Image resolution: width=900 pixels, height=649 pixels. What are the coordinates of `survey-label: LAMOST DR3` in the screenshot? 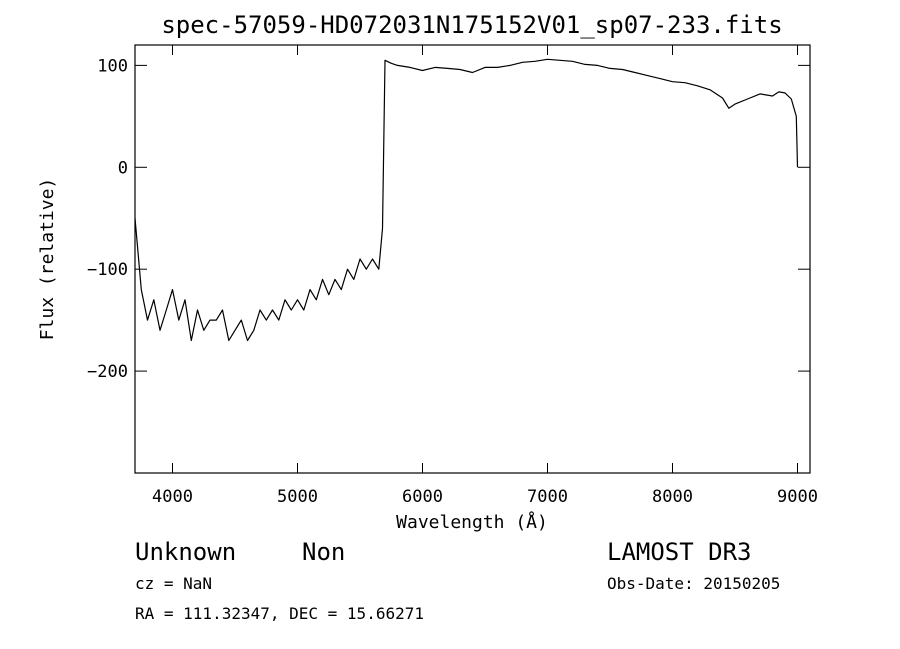 It's located at (679, 552).